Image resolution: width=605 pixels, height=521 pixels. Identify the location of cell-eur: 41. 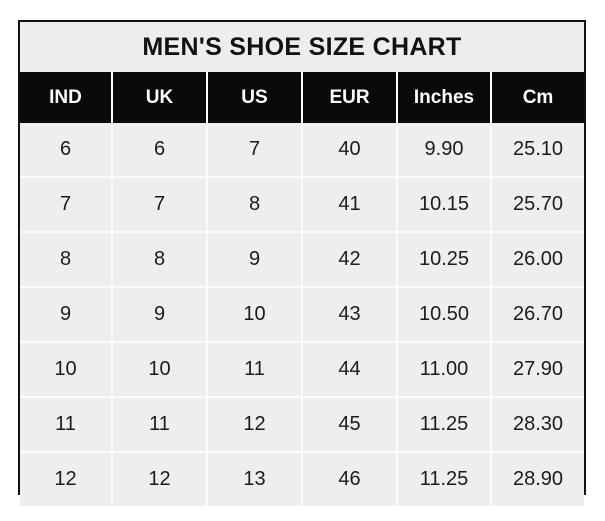
(349, 204).